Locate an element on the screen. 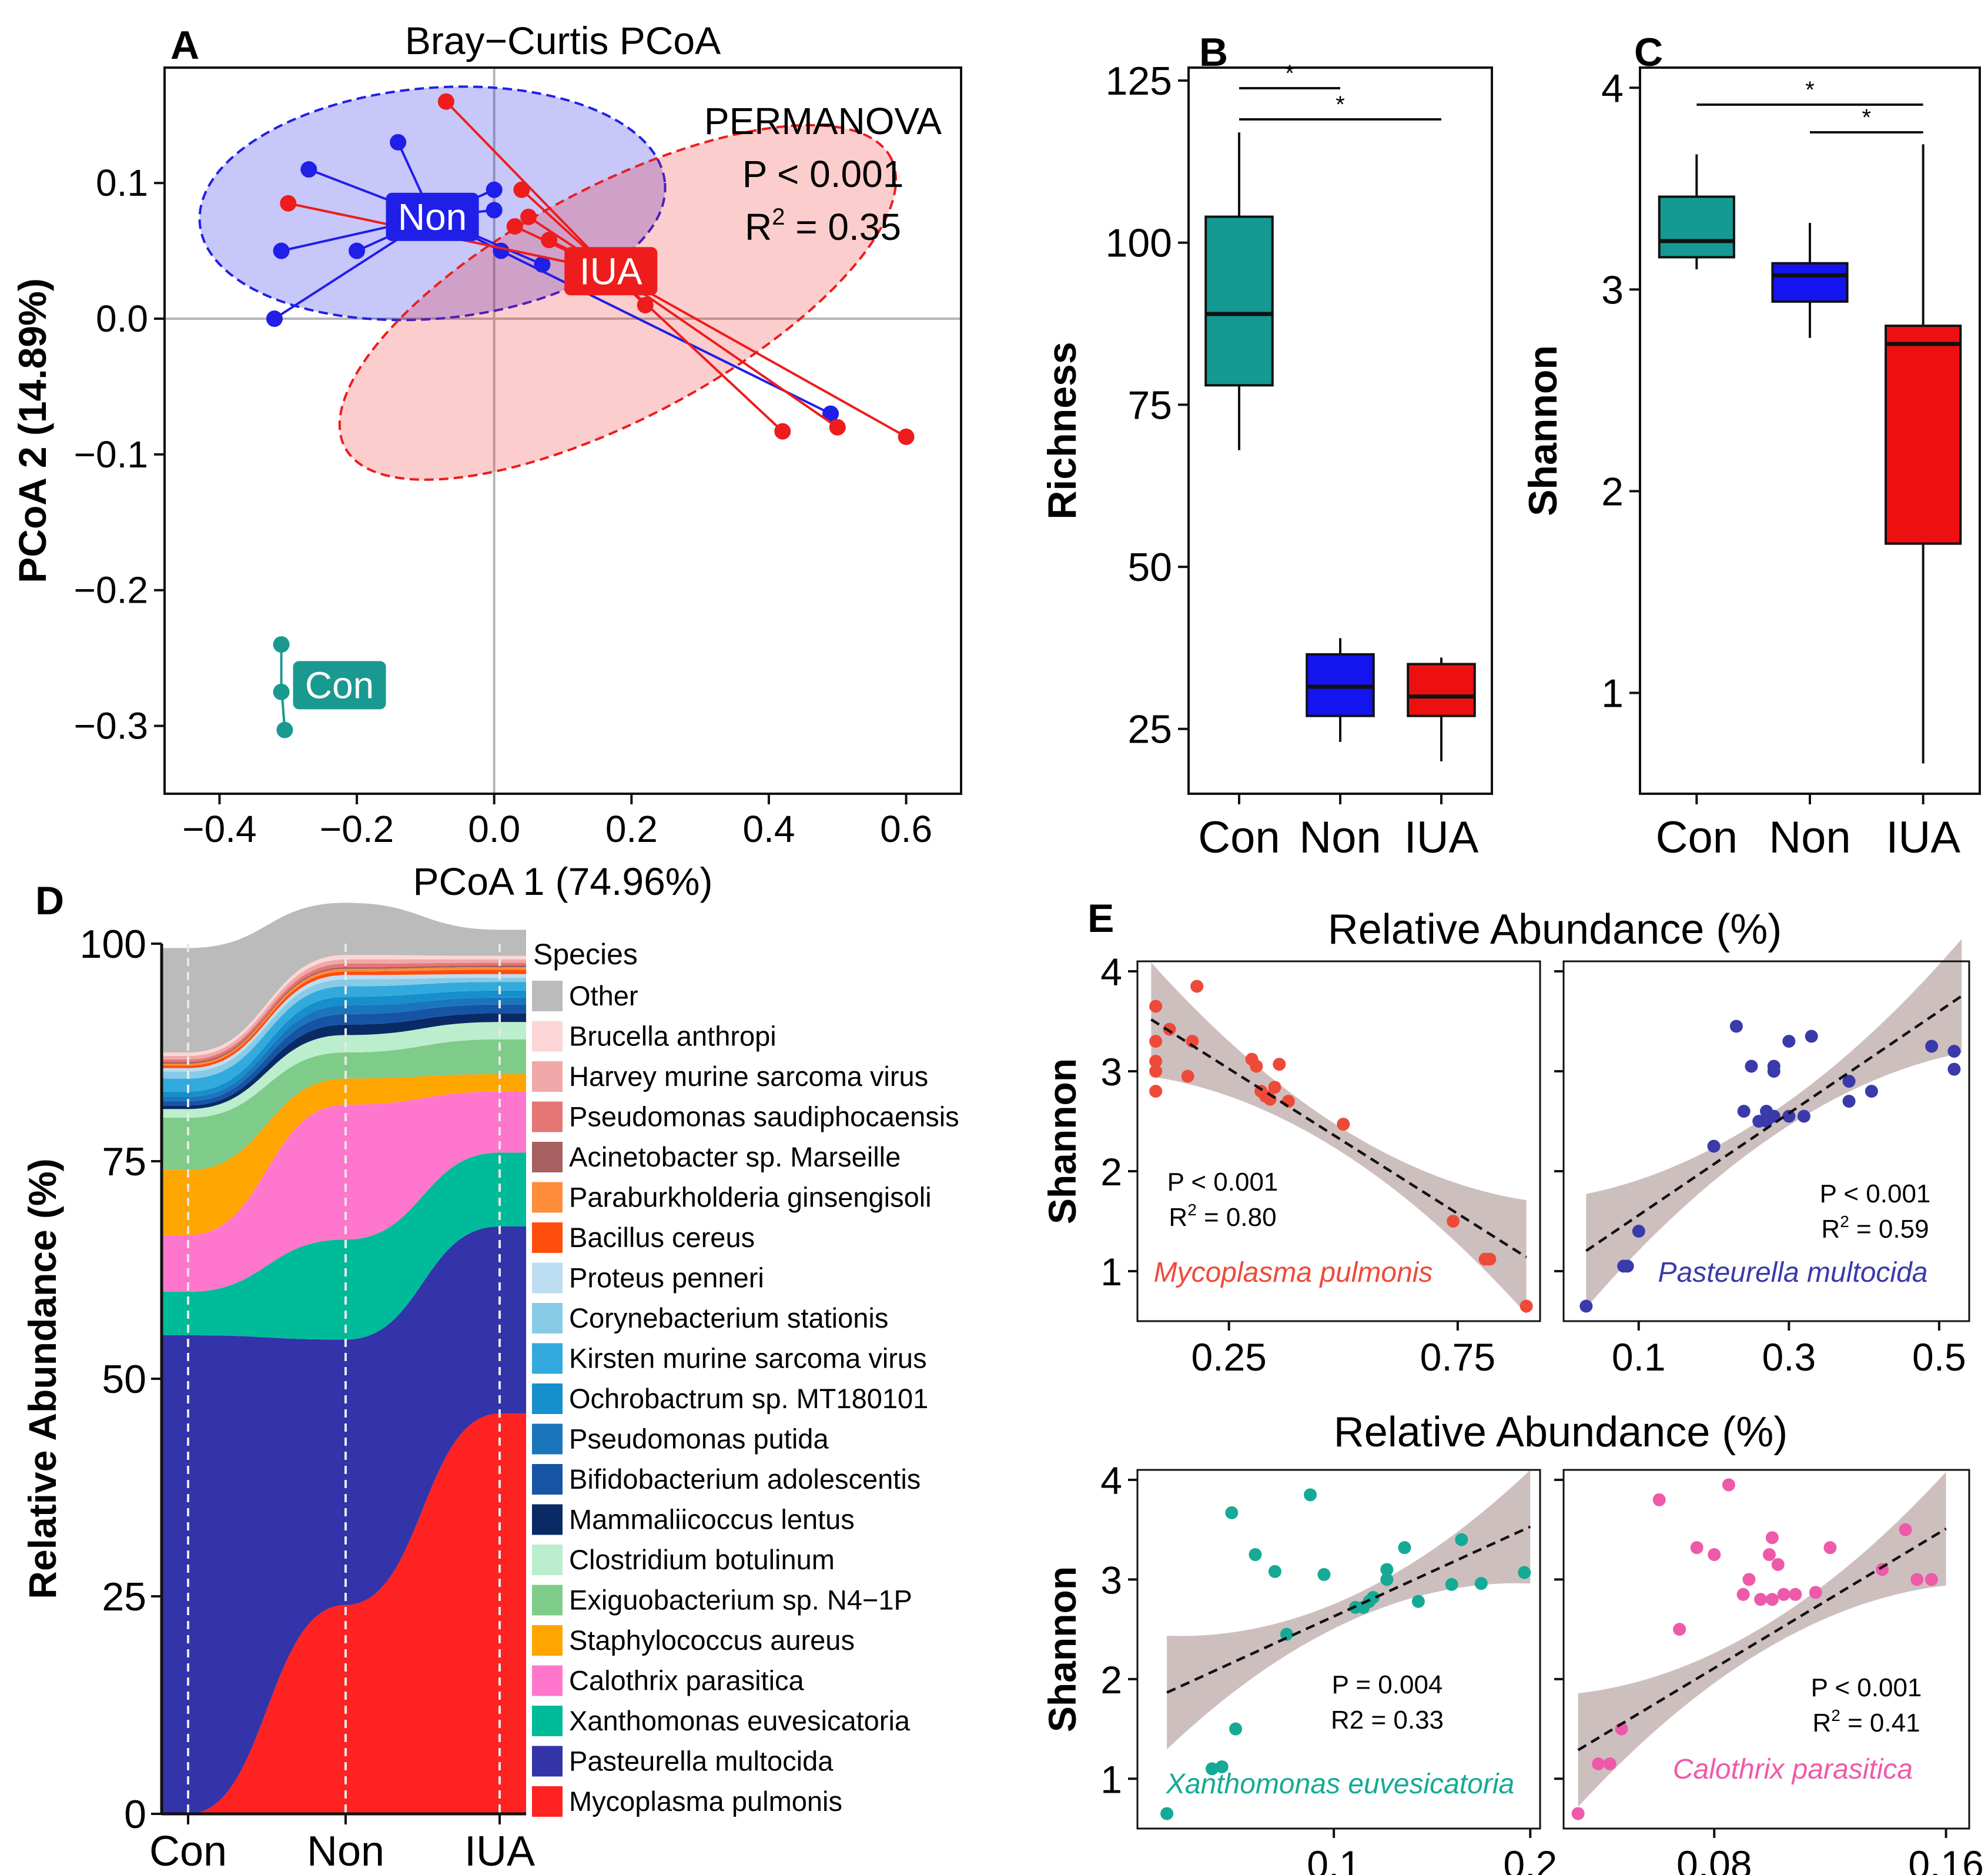  group-label-box-iua is located at coordinates (611, 271).